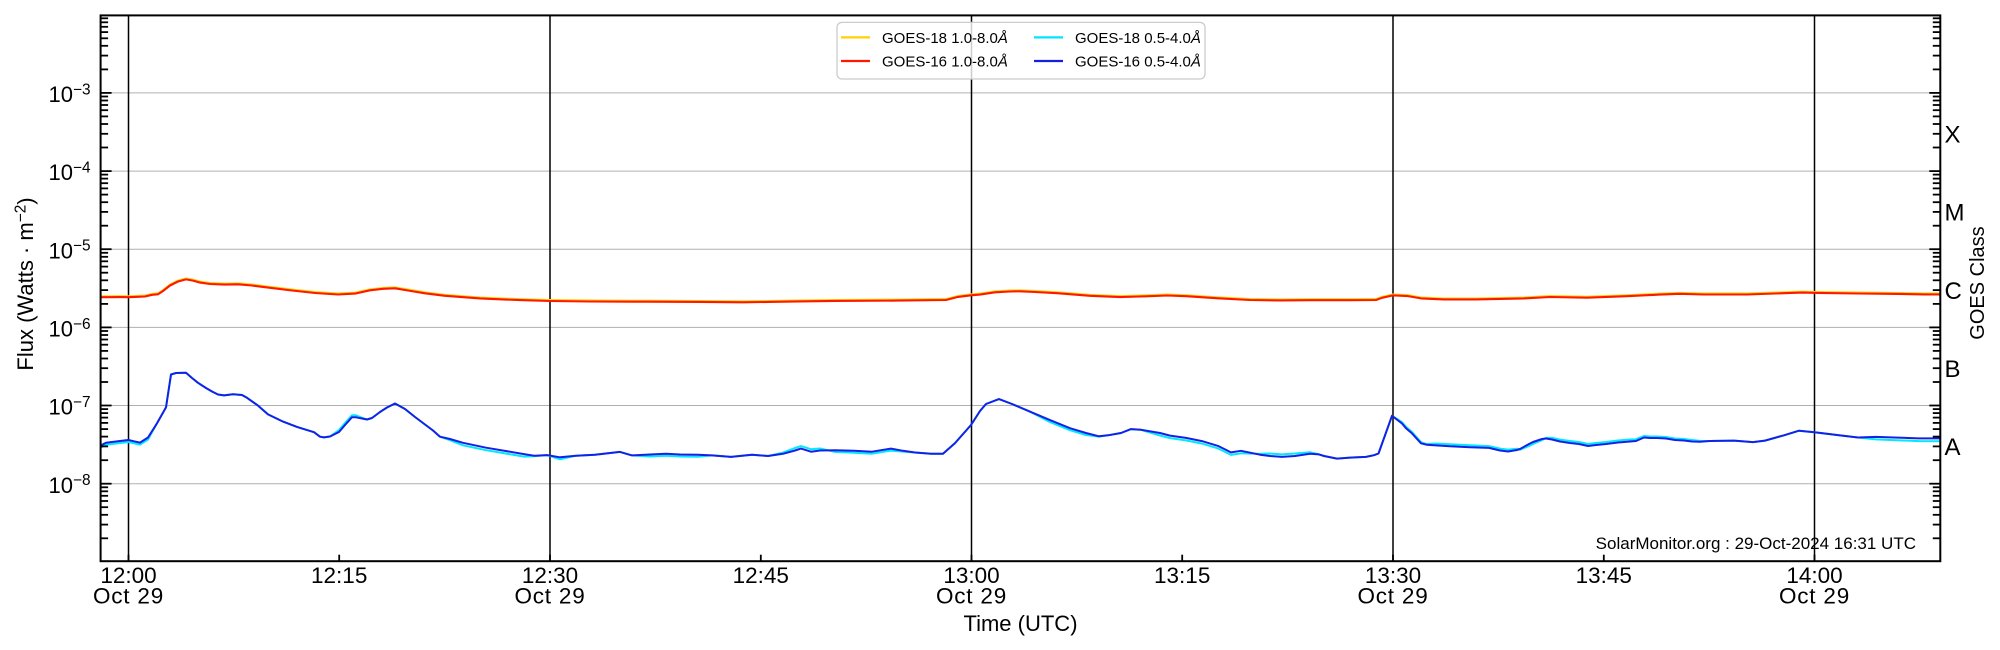  What do you see at coordinates (1756, 543) in the screenshot?
I see `svg-text:SolarMonitor.org : 29-Oct-2024: SolarMonitor.org : 29-Oct-2024 16:31 UTC` at bounding box center [1756, 543].